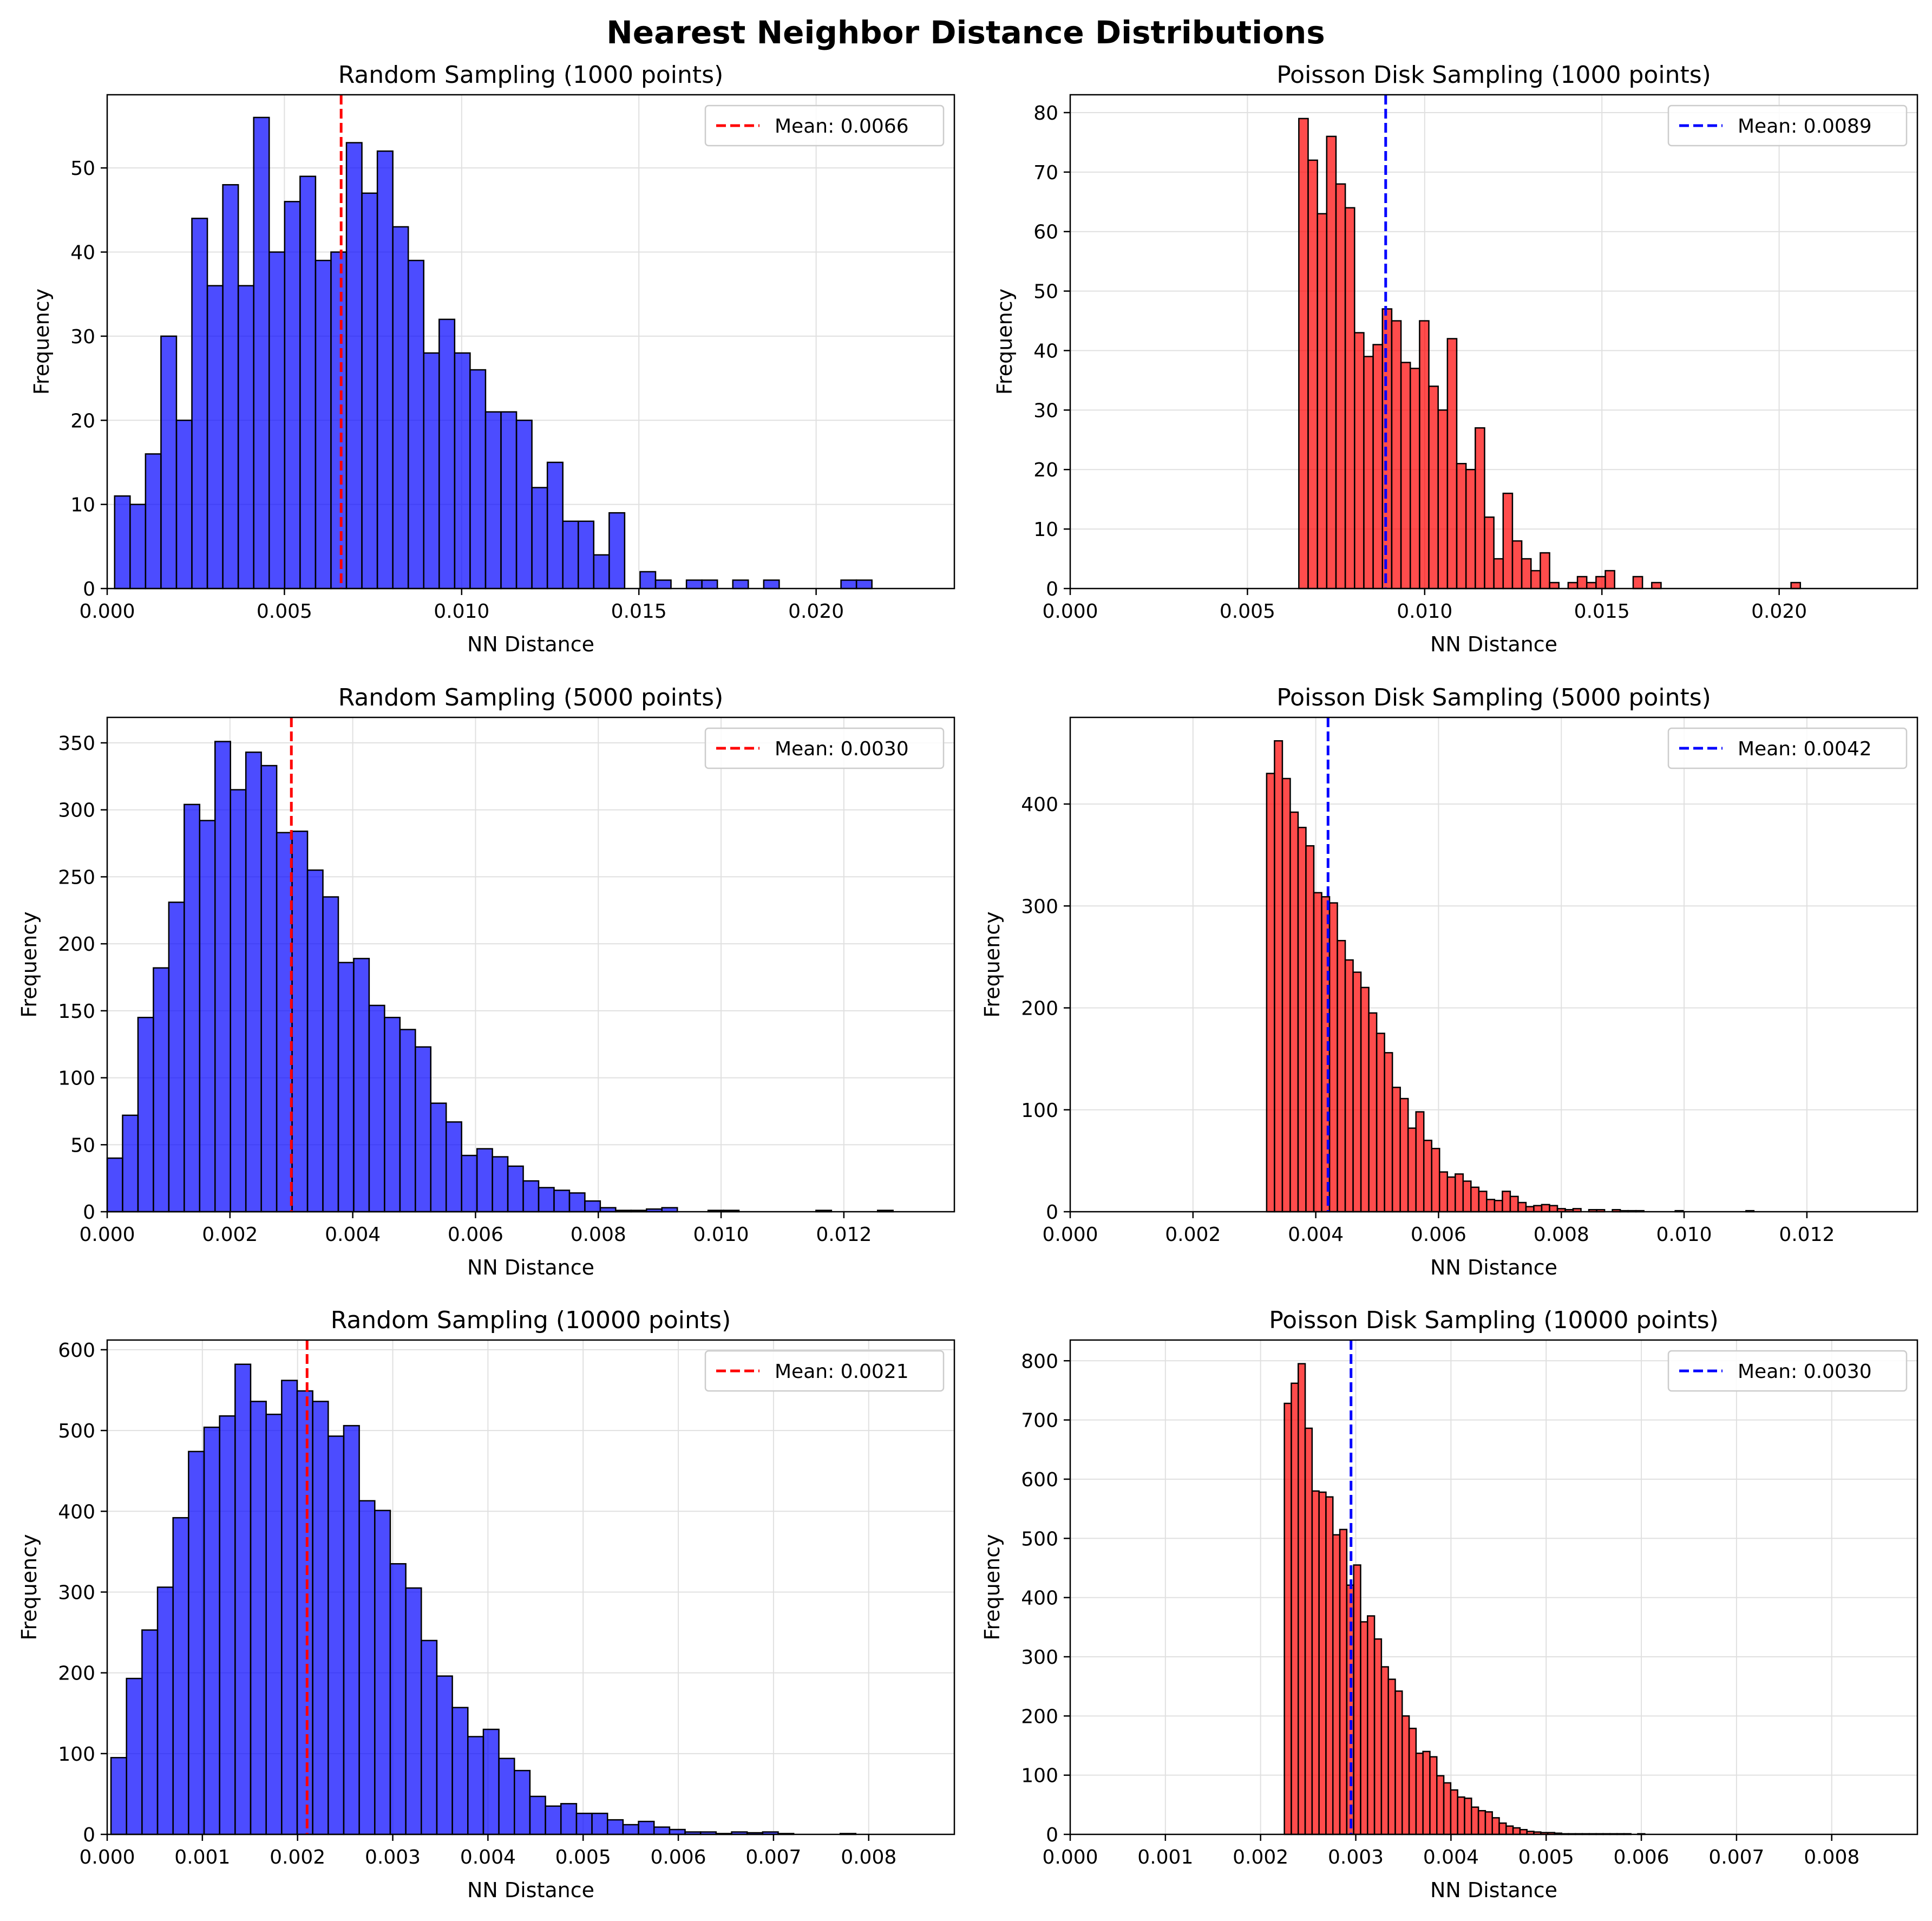 This screenshot has width=1932, height=1921. Describe the element at coordinates (1070, 1235) in the screenshot. I see `x-tick-label: 0.000` at that location.